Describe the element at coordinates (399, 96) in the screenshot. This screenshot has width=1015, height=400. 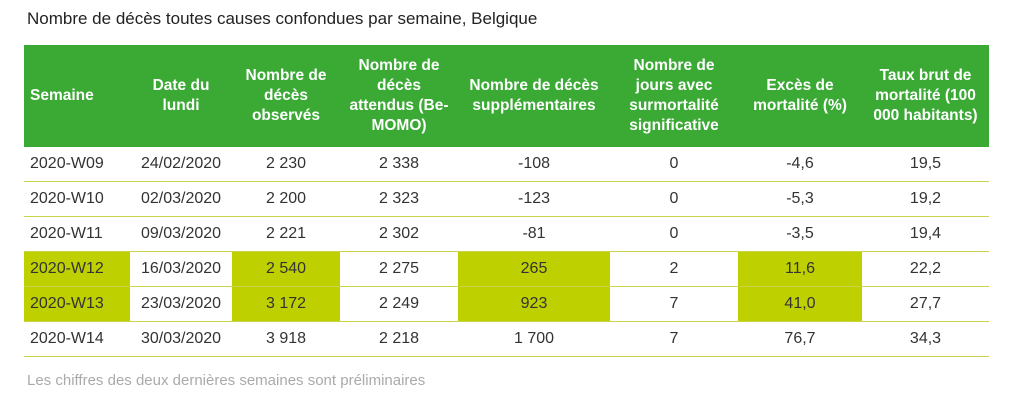
I see `column-header: Nombre de décès attendus (Be-MOMO)` at that location.